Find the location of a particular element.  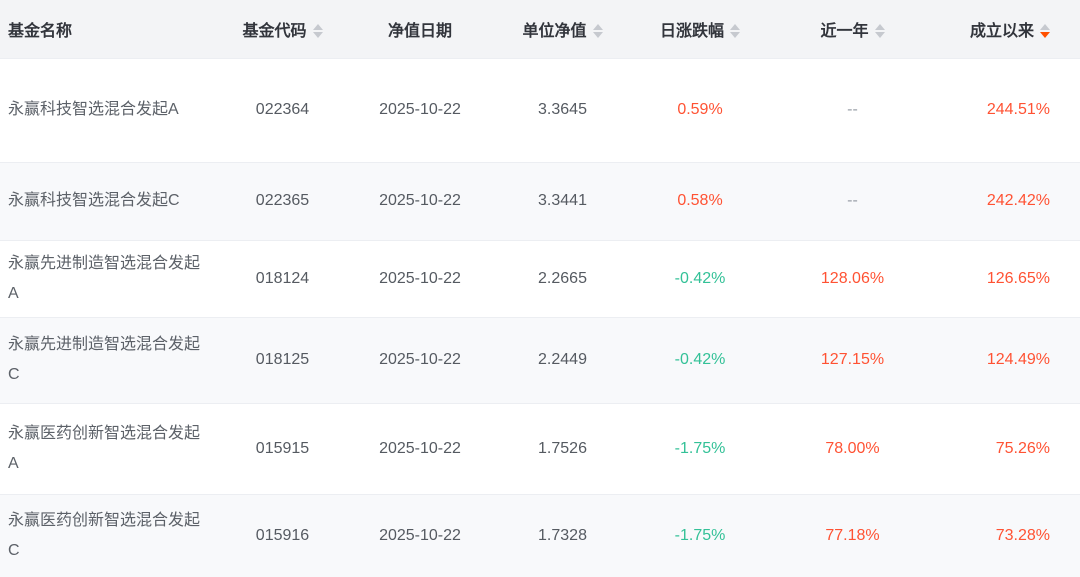

column-header-unit-nav: 单位净值 is located at coordinates (562, 29).